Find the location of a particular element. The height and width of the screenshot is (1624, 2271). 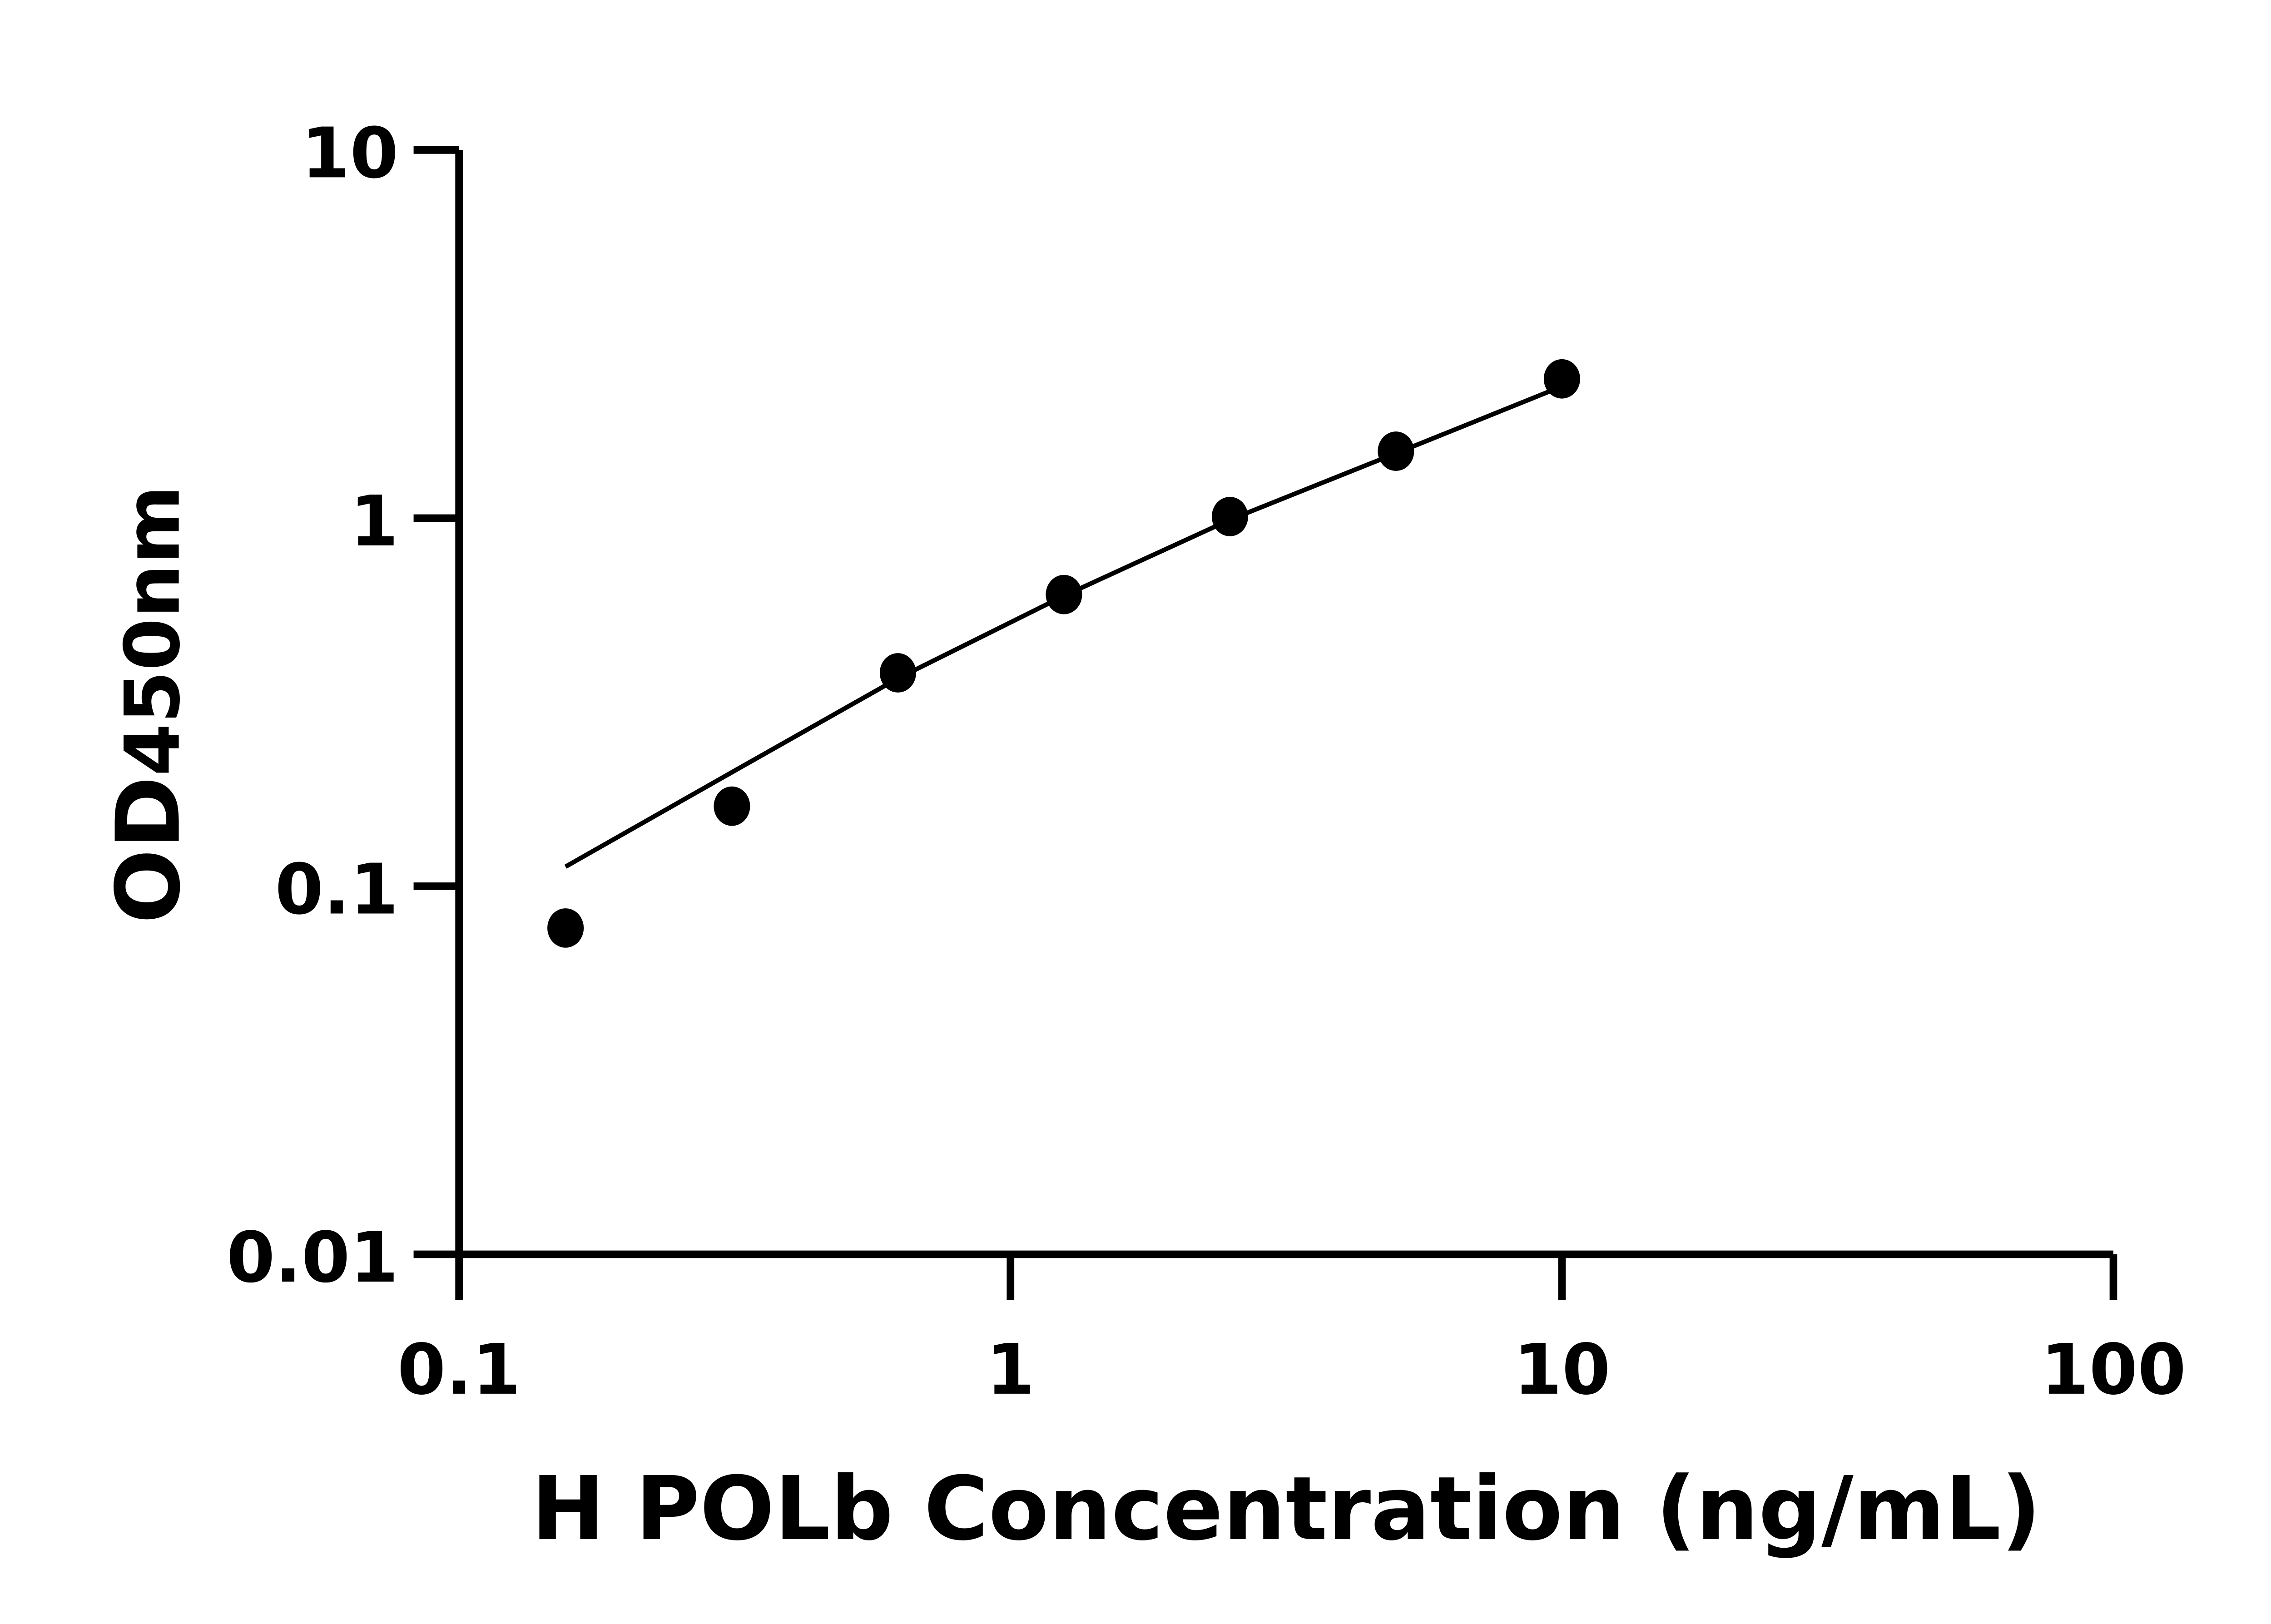

x-tick-label: 1 is located at coordinates (1010, 1370).